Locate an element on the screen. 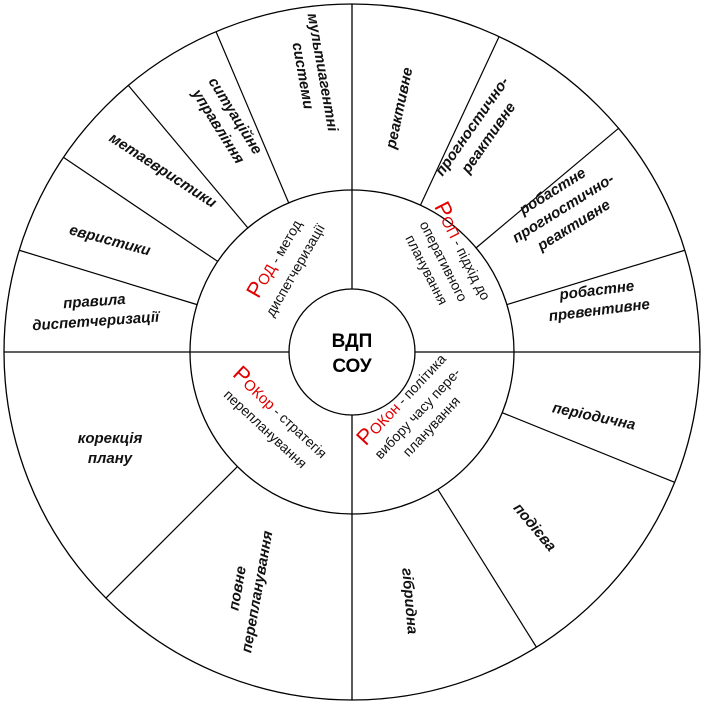 The width and height of the screenshot is (702, 702). segment-label-line: плану is located at coordinates (110, 458).